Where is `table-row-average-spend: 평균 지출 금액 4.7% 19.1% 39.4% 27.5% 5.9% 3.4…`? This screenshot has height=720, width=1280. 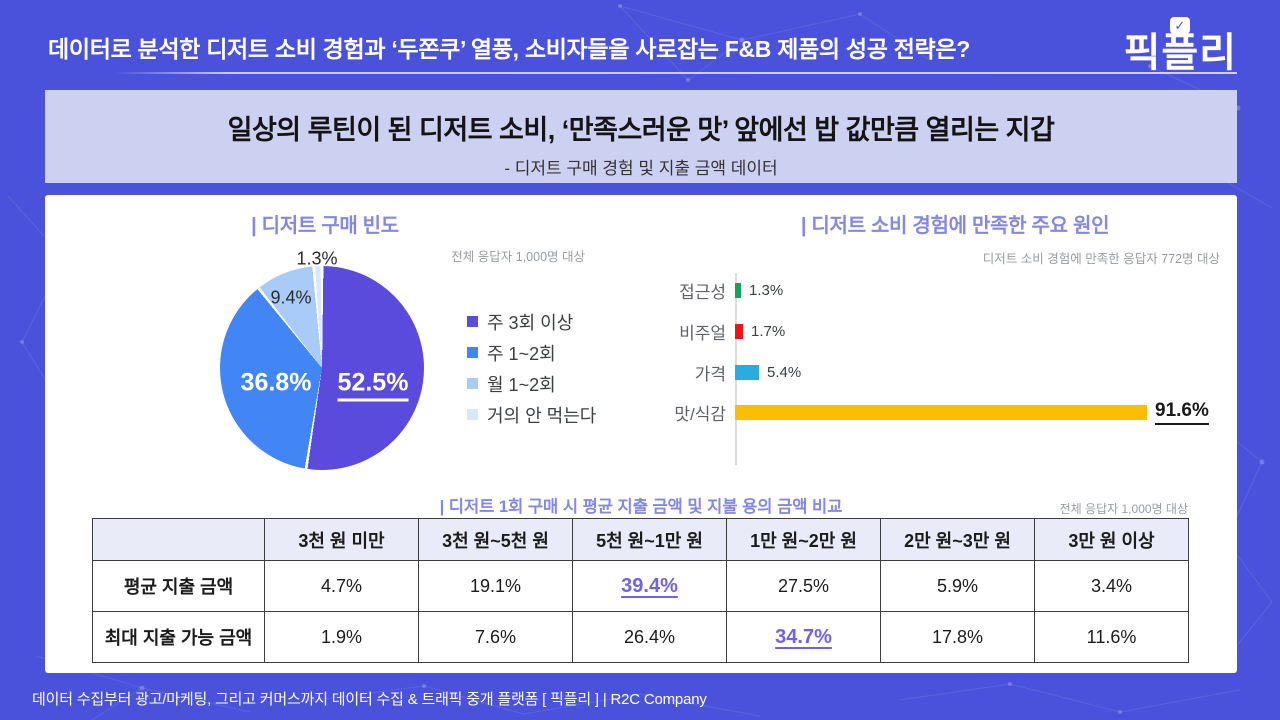 table-row-average-spend: 평균 지출 금액 4.7% 19.1% 39.4% 27.5% 5.9% 3.4… is located at coordinates (640, 586).